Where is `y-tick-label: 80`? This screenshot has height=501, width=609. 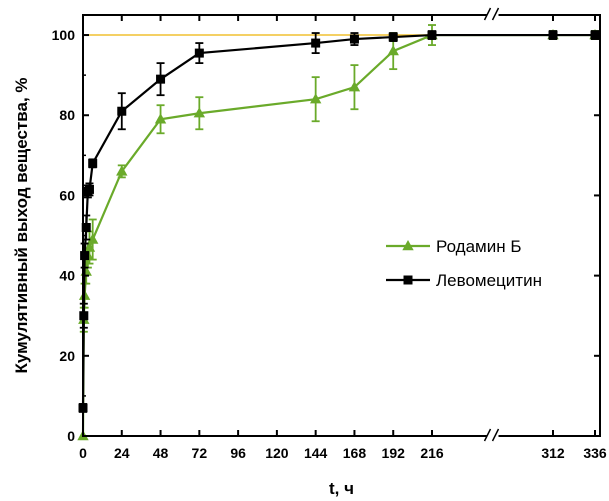 y-tick-label: 80 is located at coordinates (67, 115).